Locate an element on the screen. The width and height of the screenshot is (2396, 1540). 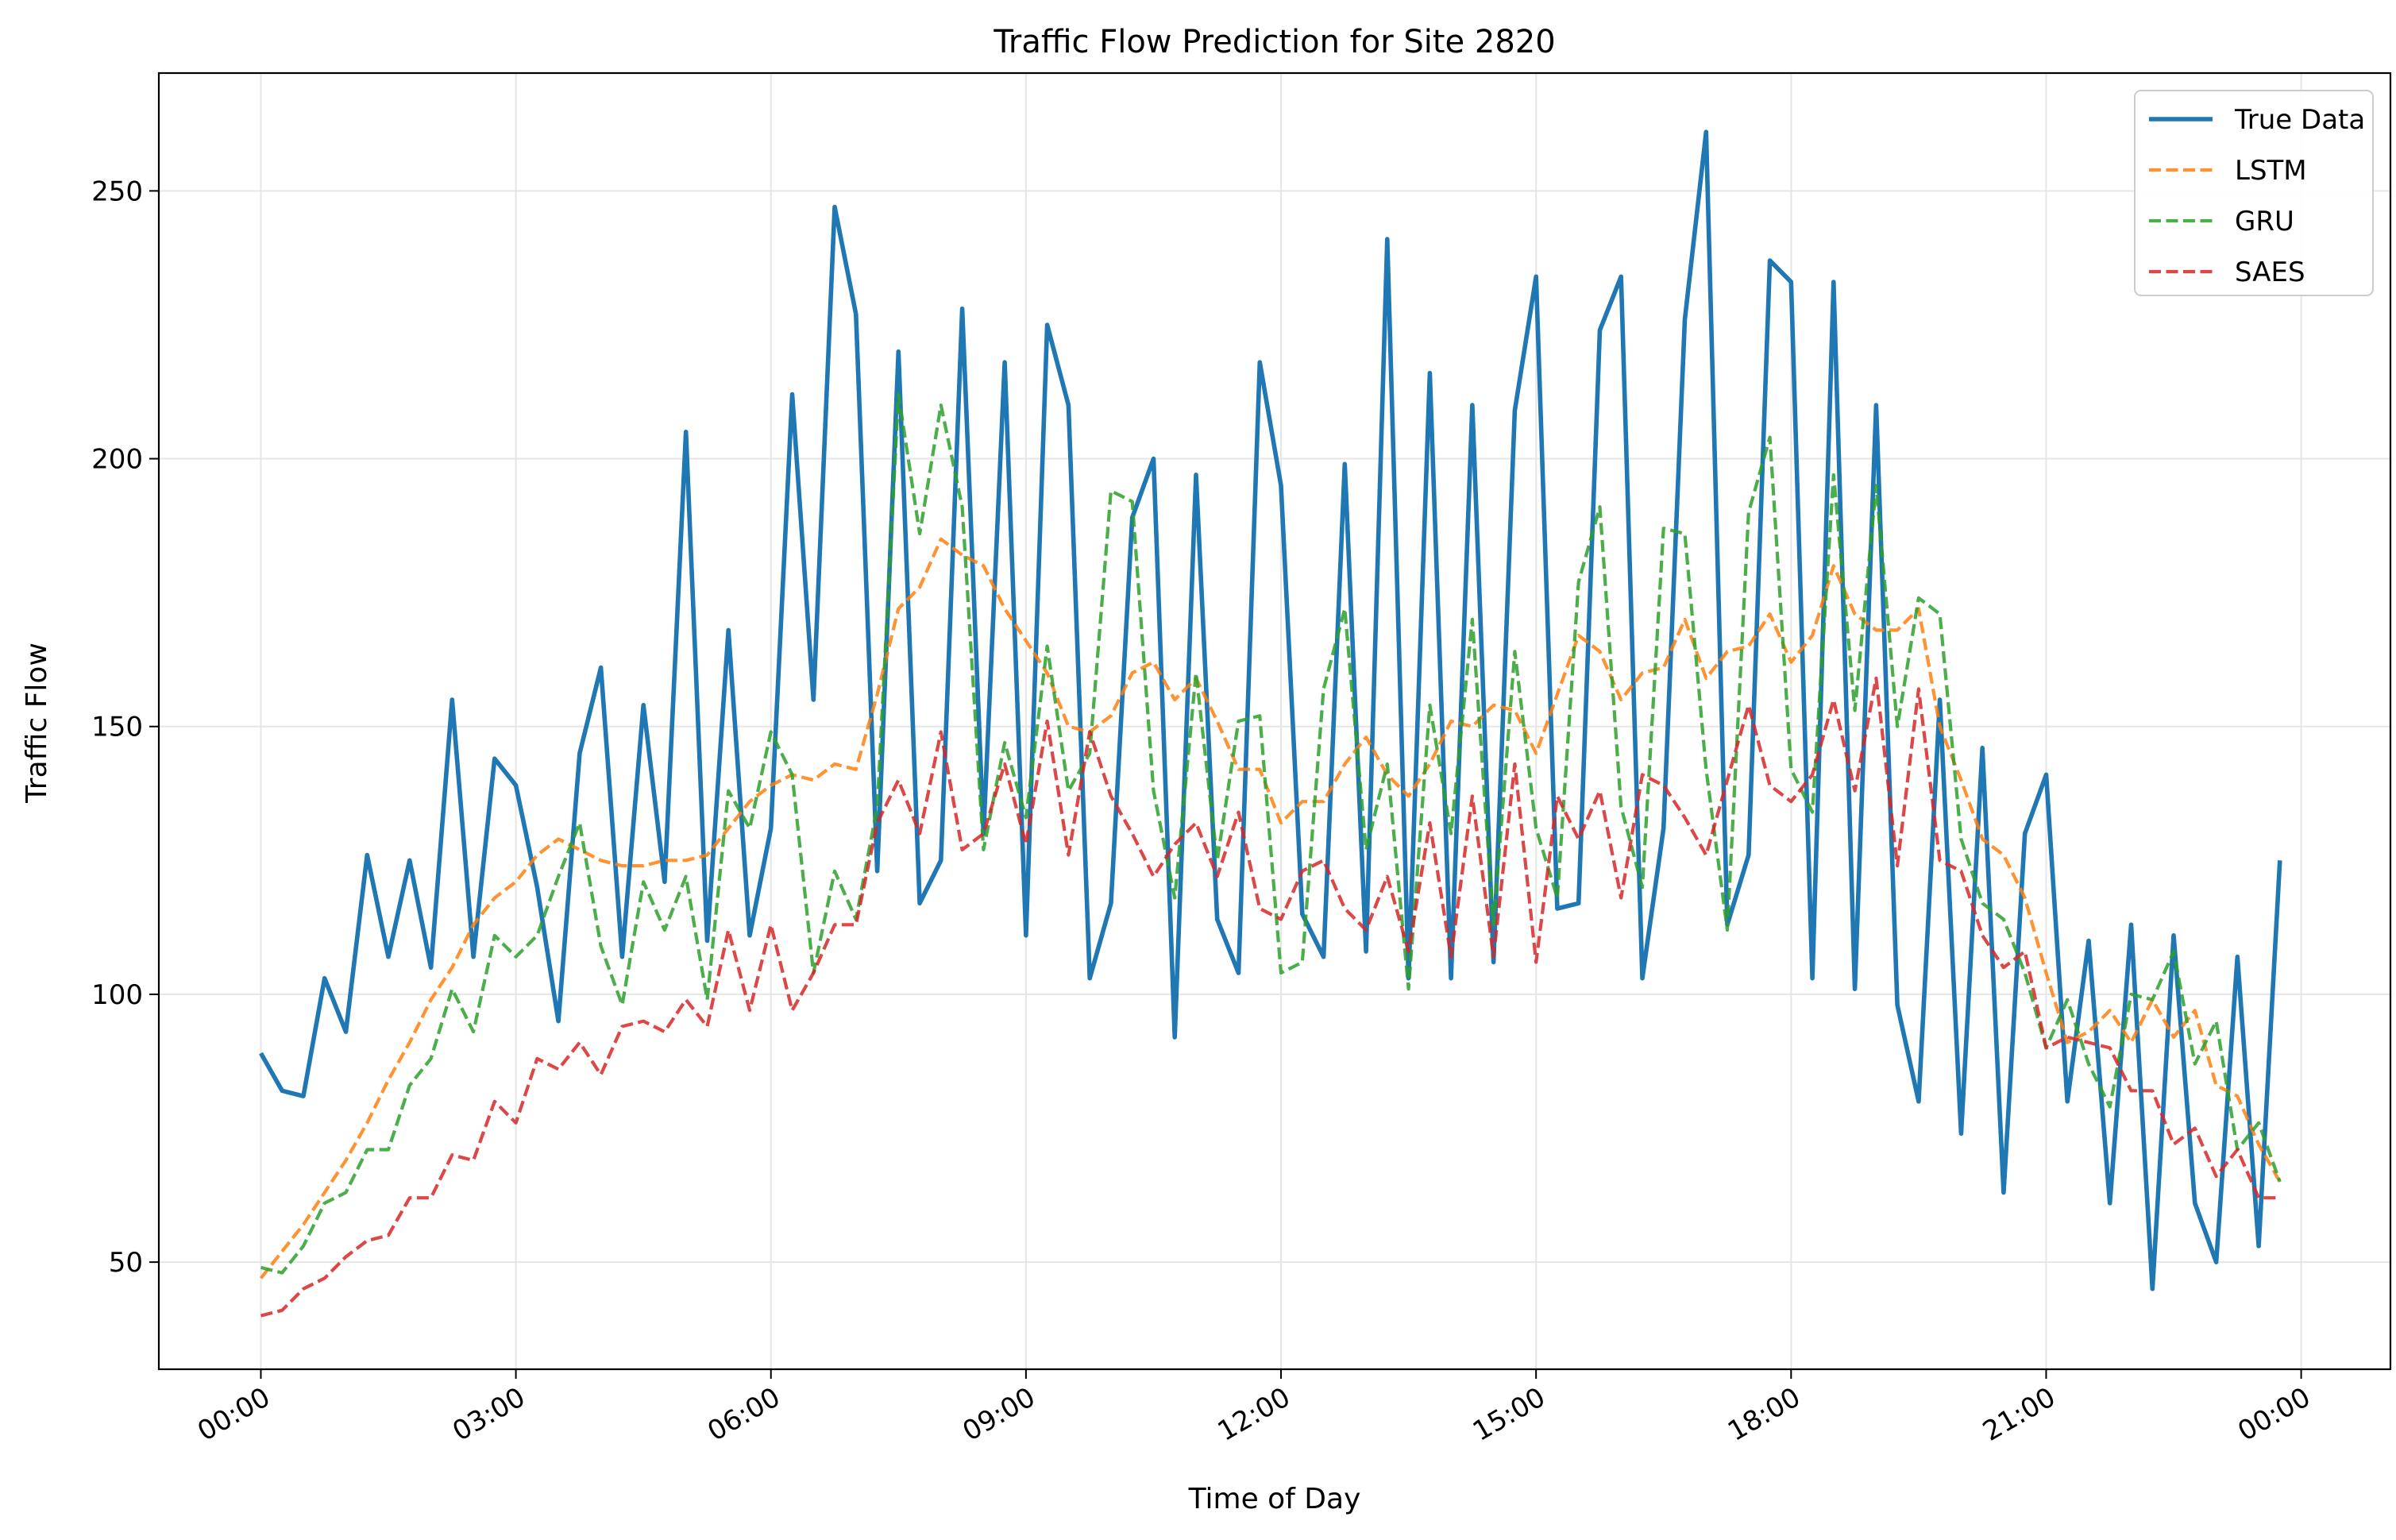
y-tick-label: 150 is located at coordinates (117, 727).